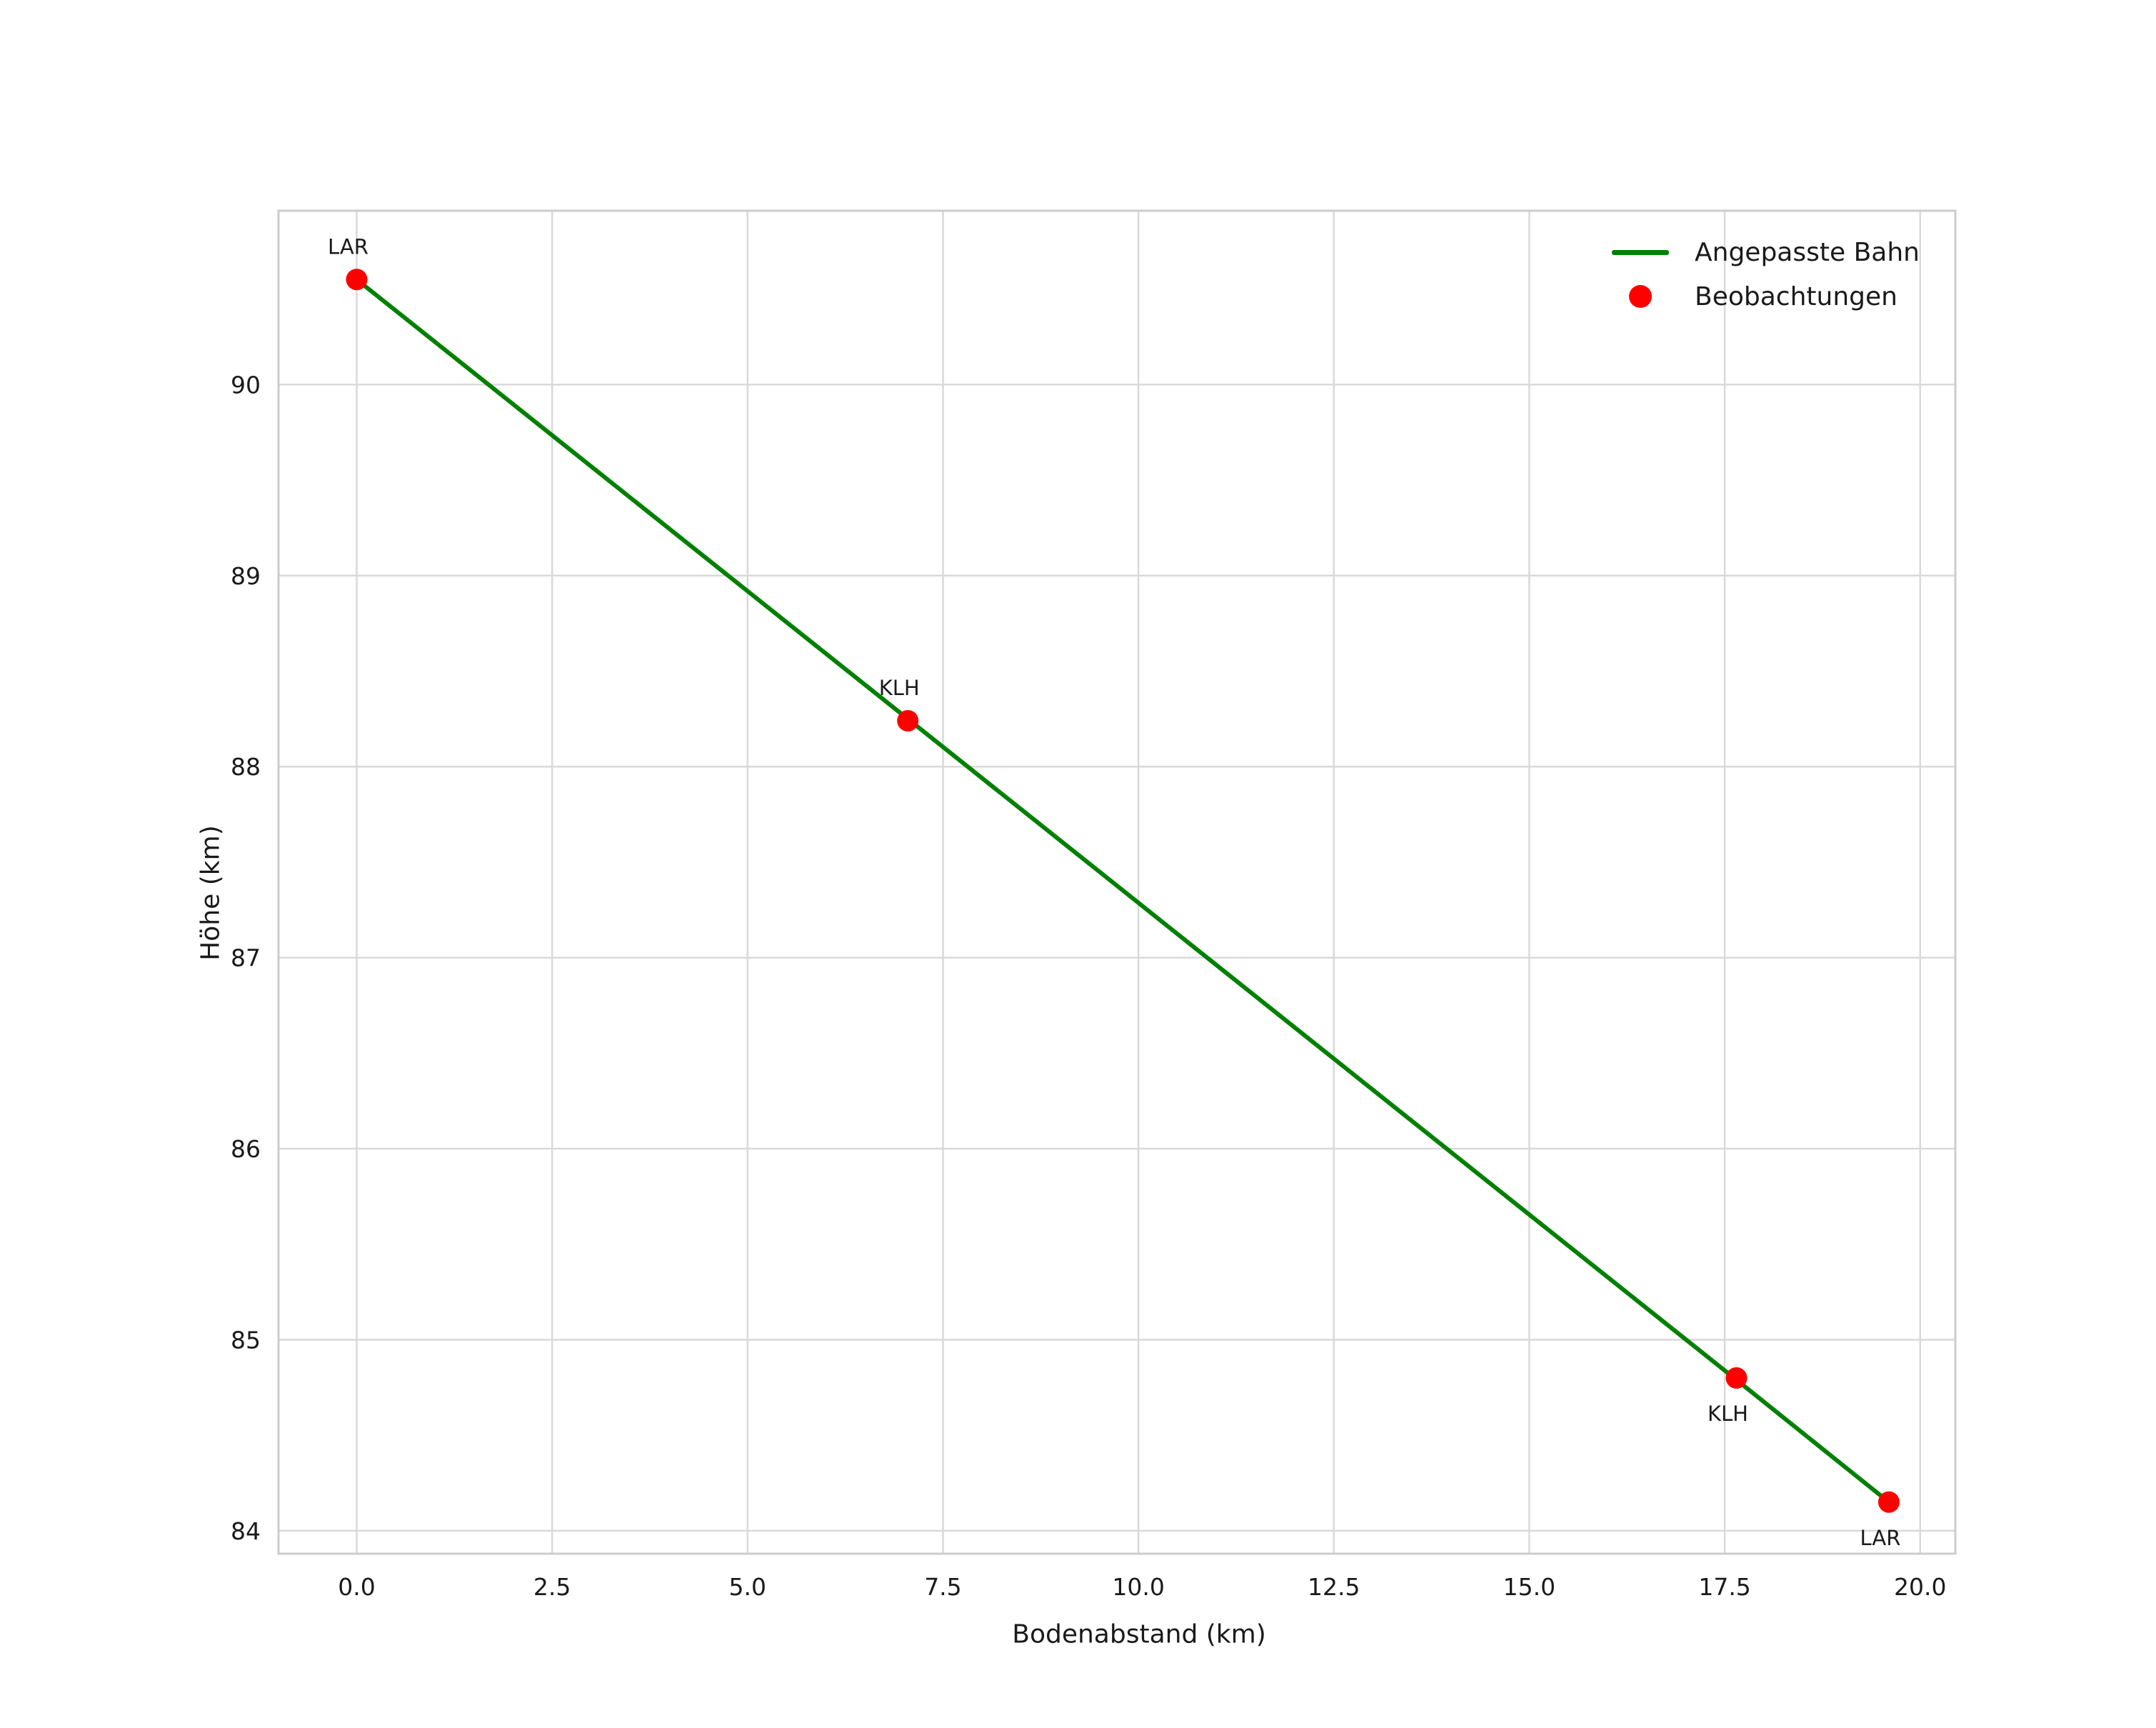  I want to click on x-tick-label: 0.0, so click(356, 1587).